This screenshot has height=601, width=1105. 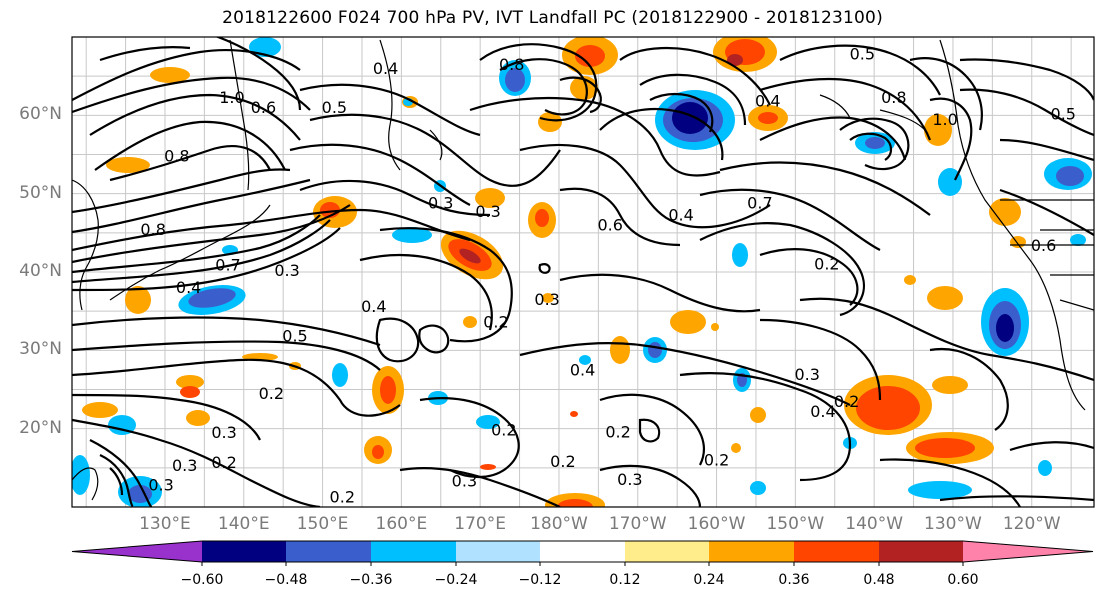 What do you see at coordinates (480, 524) in the screenshot?
I see `lon-label: 170°E` at bounding box center [480, 524].